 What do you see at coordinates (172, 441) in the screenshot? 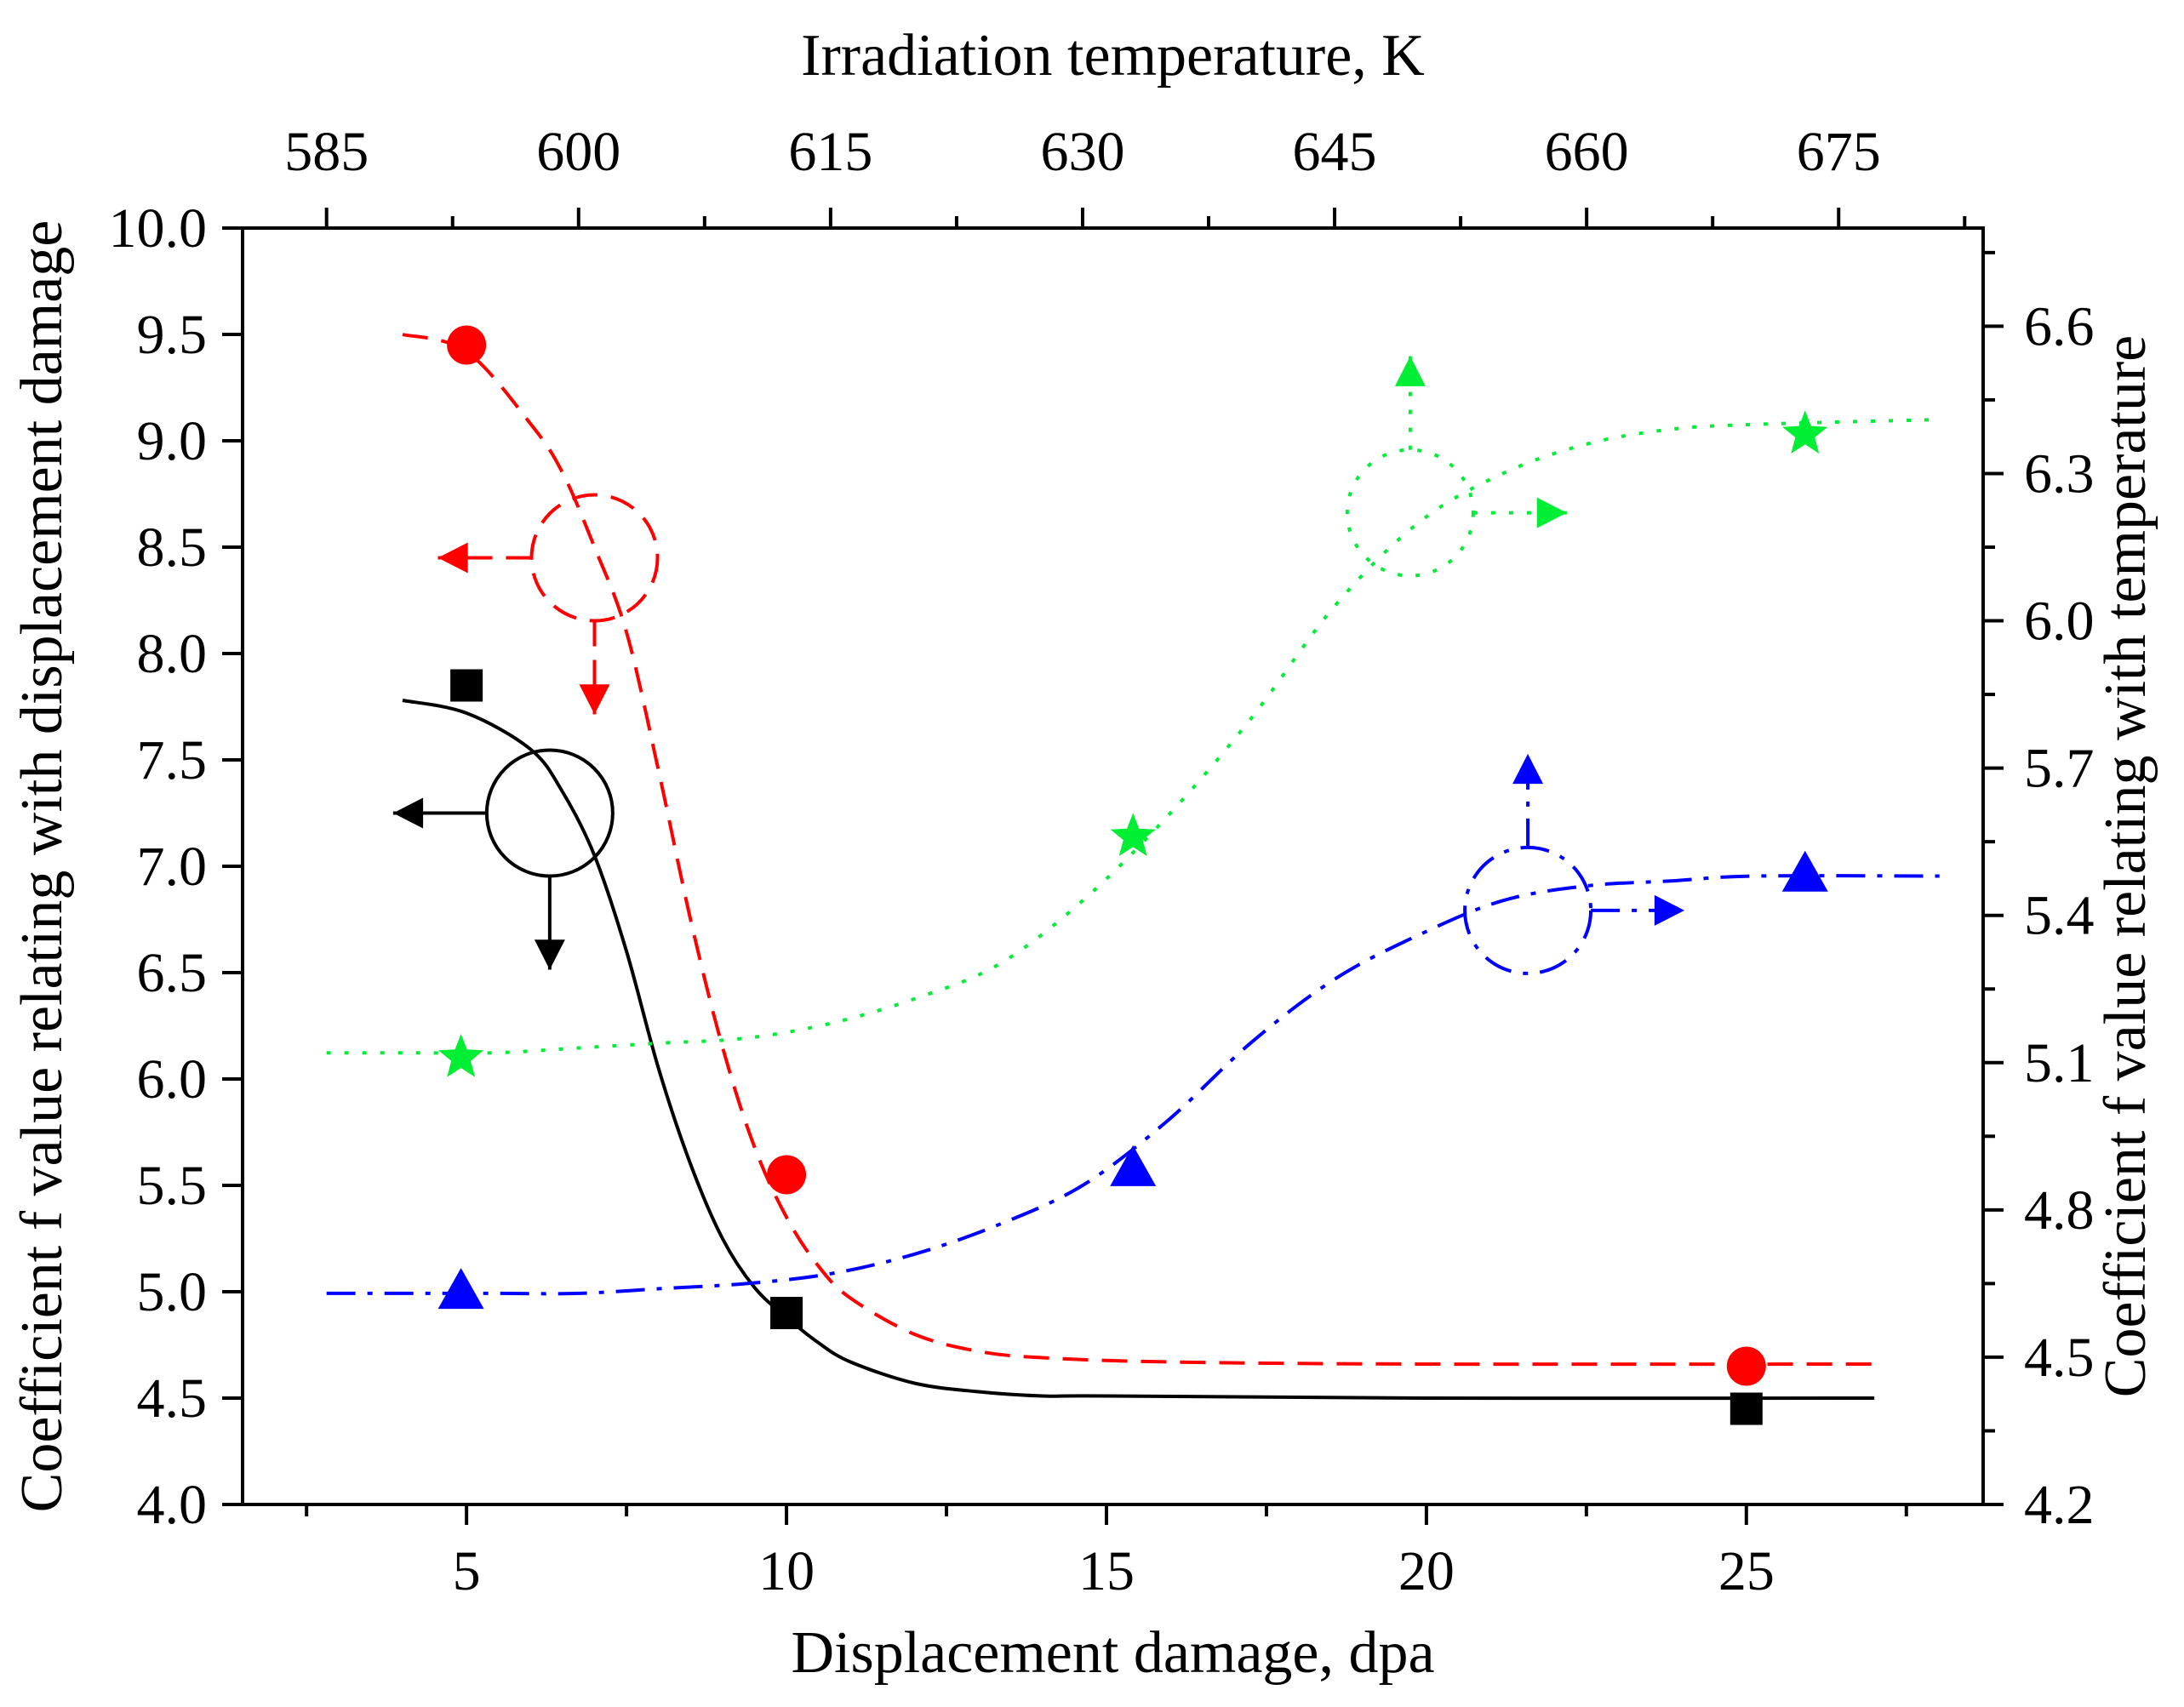
I see `y-left-tick-label: 9.0` at bounding box center [172, 441].